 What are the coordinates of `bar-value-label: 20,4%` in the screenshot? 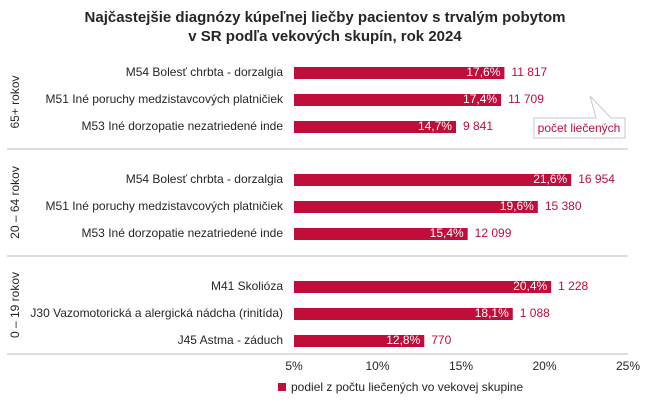 It's located at (530, 286).